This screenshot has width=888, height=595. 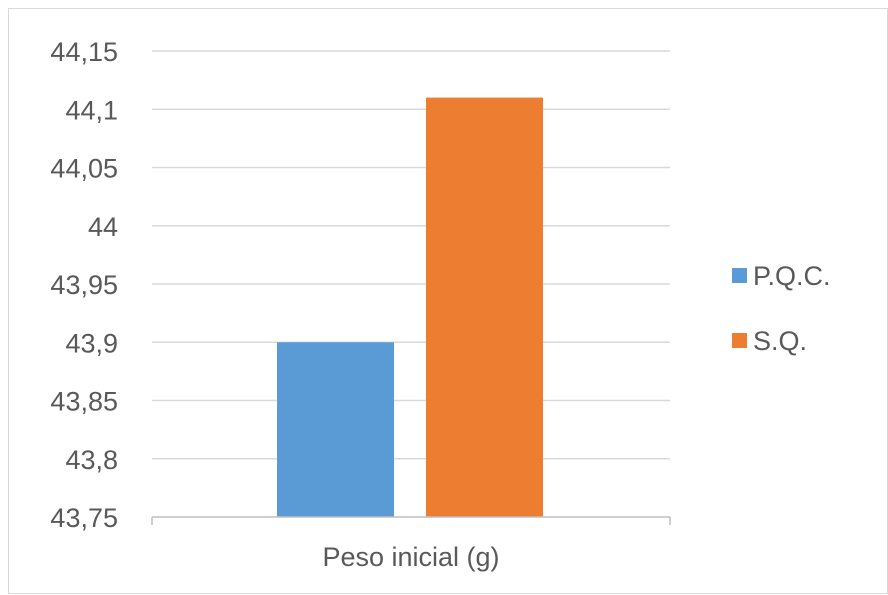 I want to click on legend: P.Q.C. S.Q., so click(x=781, y=308).